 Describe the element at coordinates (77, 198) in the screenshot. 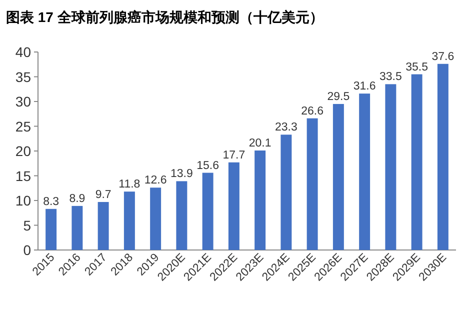

I see `data-label: 8.9` at that location.